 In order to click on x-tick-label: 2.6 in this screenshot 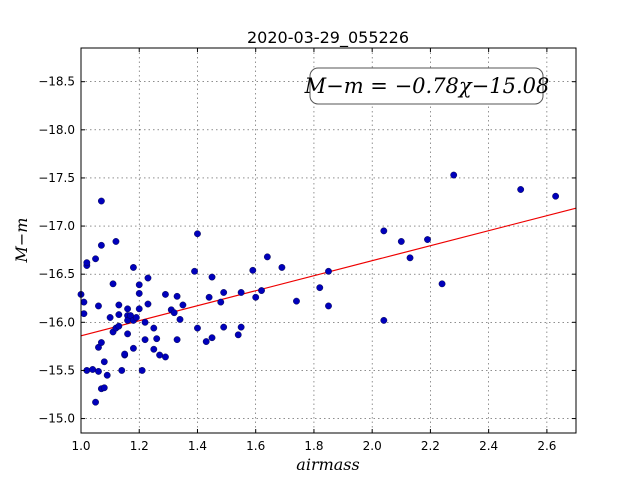, I will do `click(546, 446)`.